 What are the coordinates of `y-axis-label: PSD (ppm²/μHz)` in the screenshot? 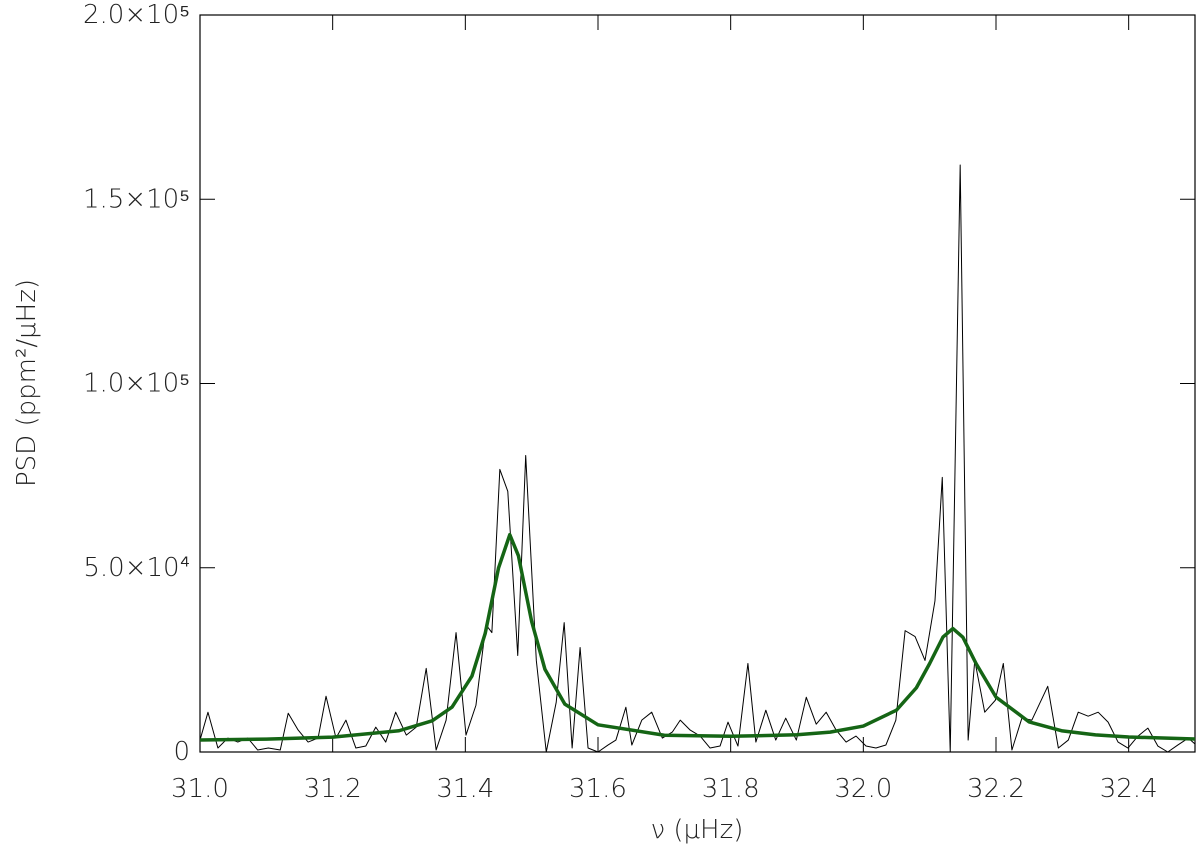 It's located at (27, 383).